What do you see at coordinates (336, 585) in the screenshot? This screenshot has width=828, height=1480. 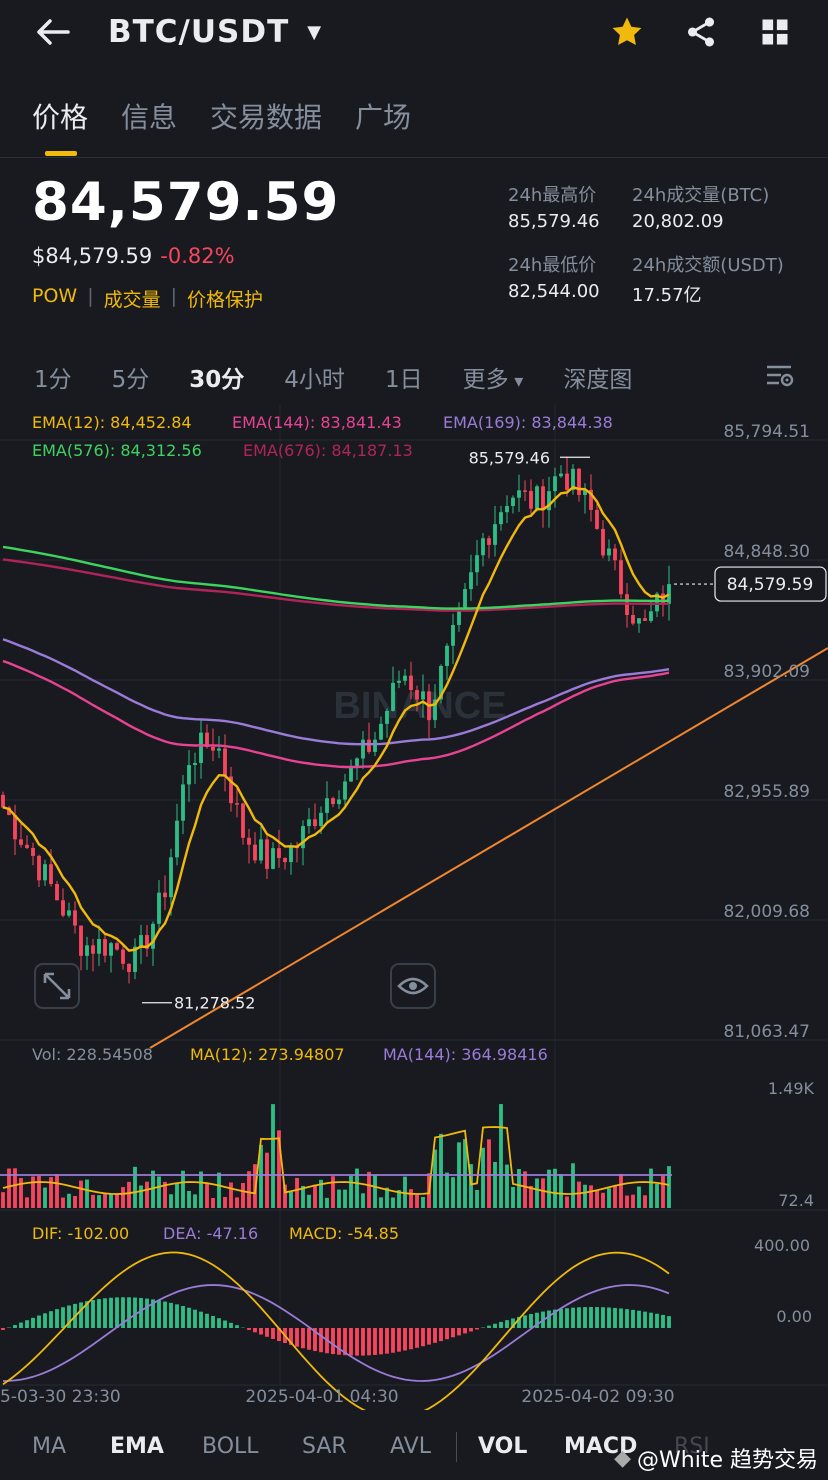 I see `ema-676-line` at bounding box center [336, 585].